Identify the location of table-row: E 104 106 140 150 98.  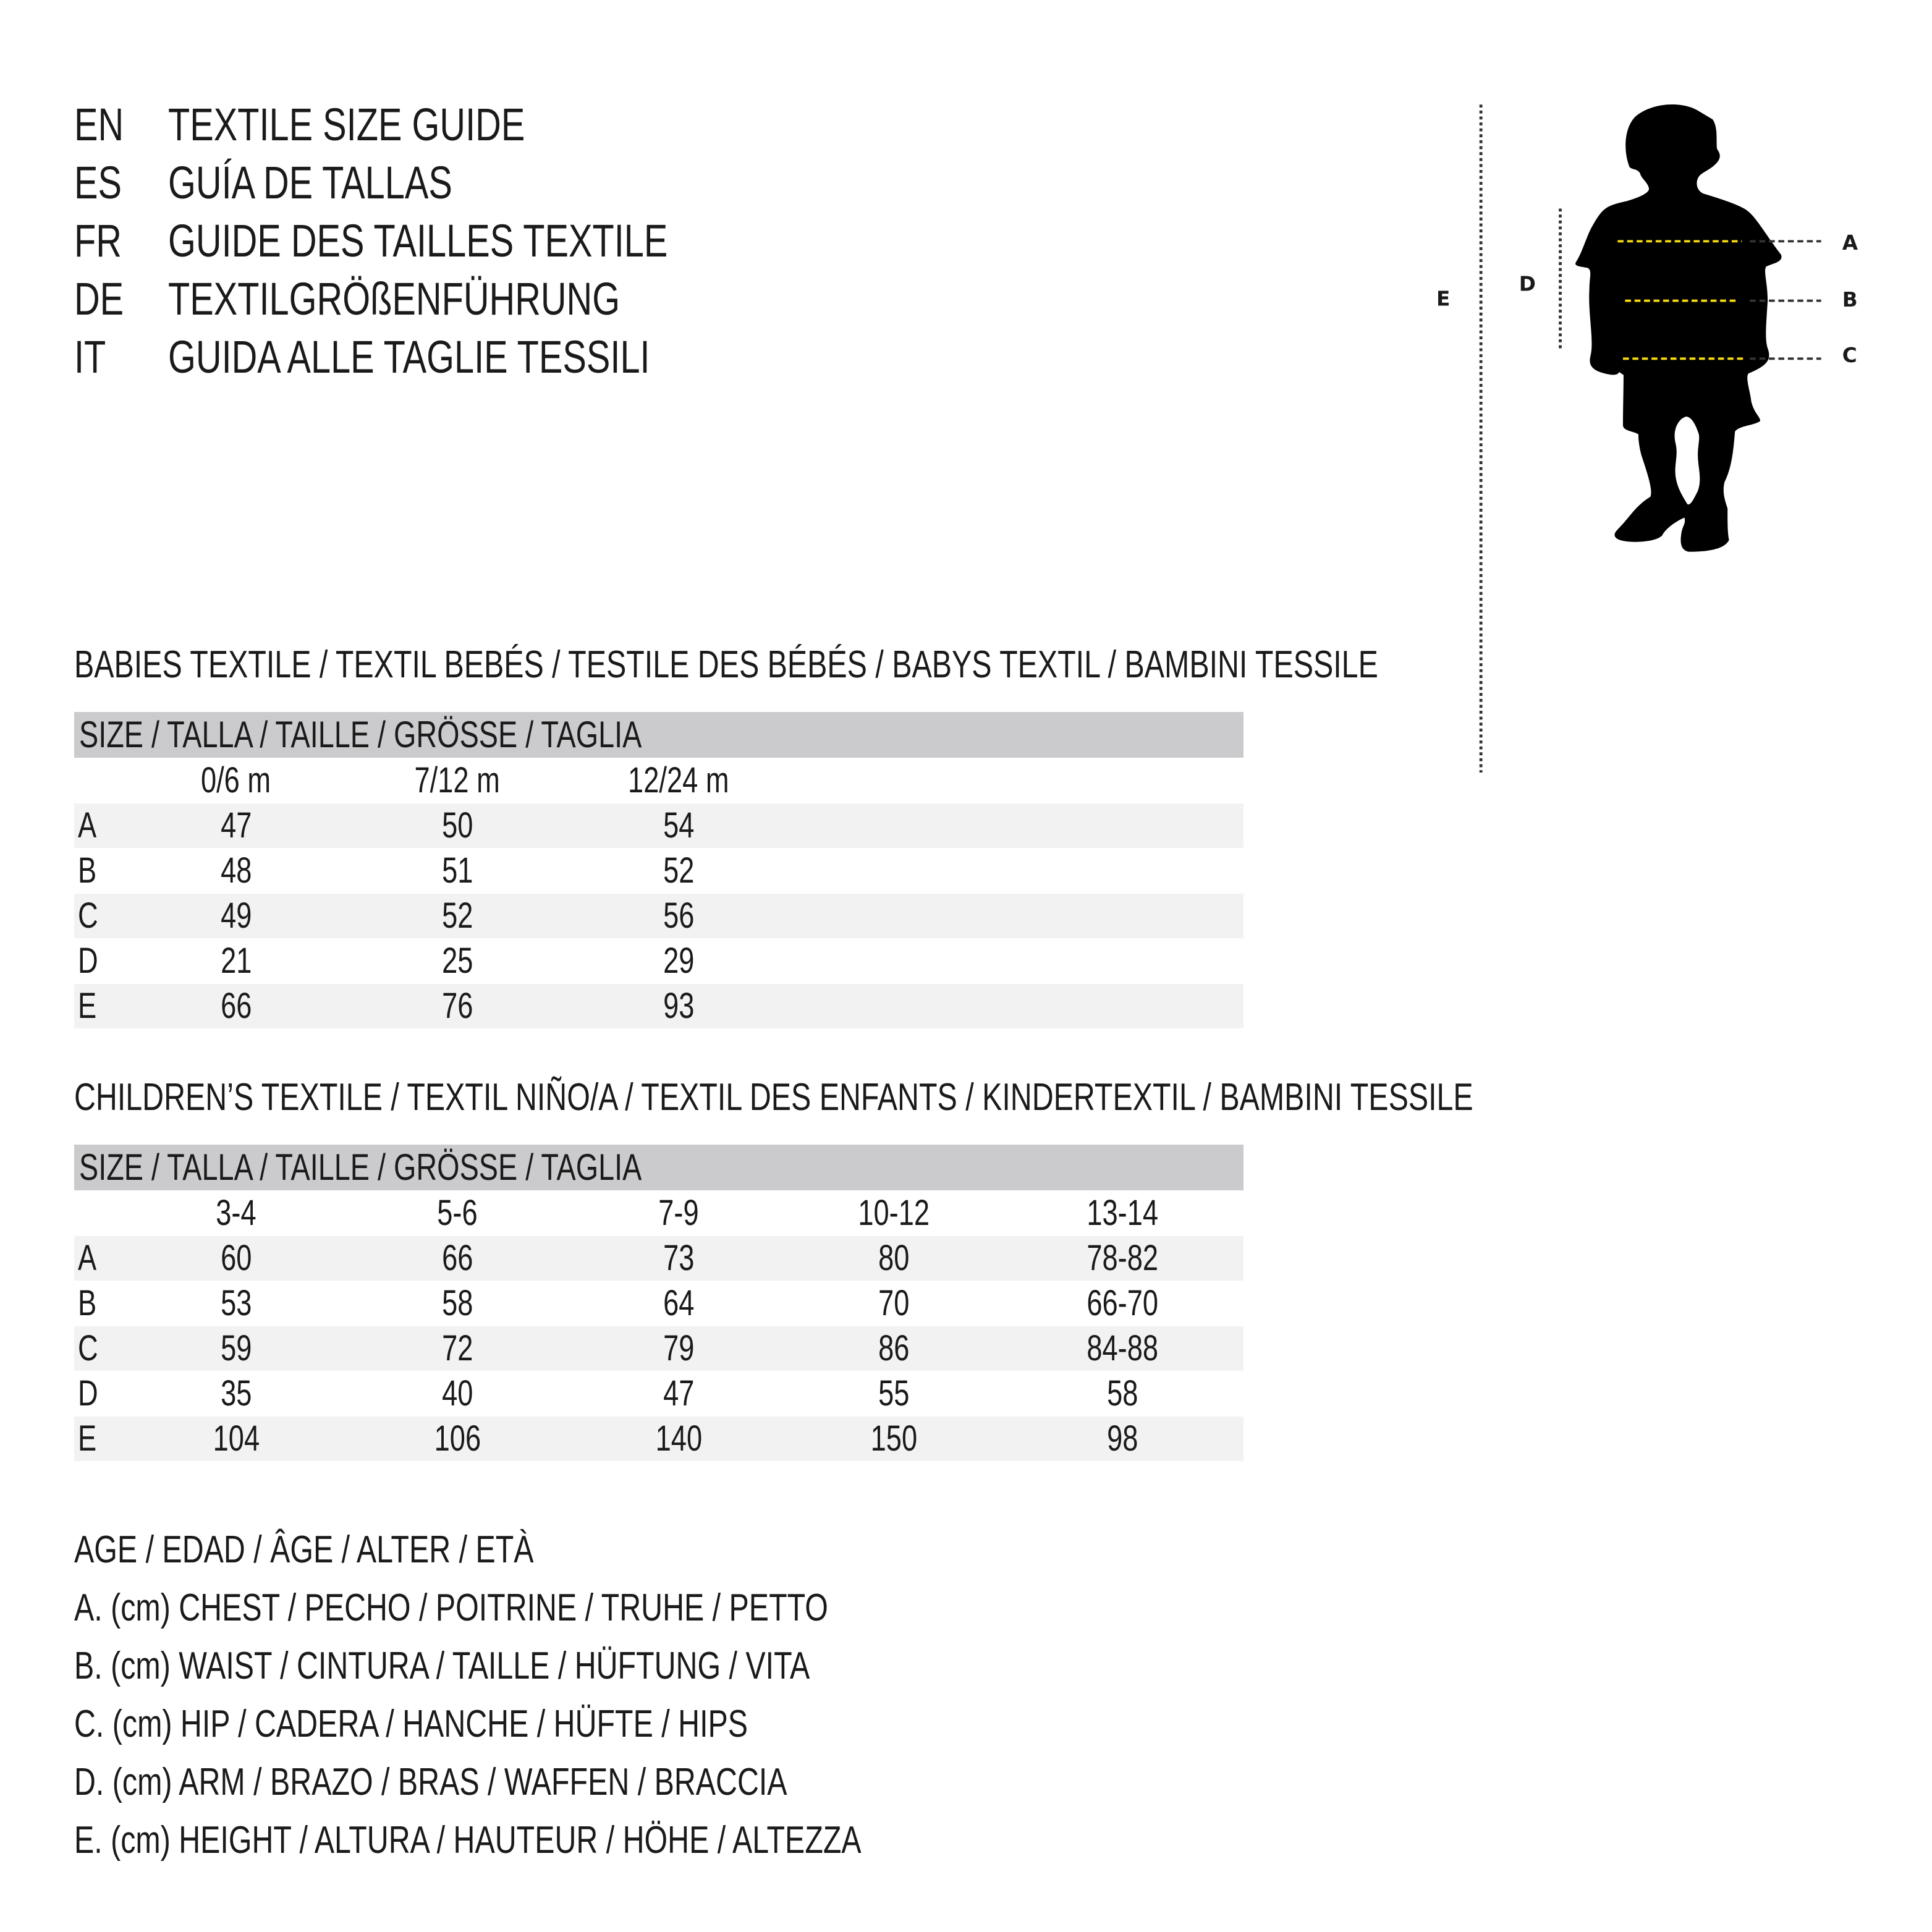
(659, 1439).